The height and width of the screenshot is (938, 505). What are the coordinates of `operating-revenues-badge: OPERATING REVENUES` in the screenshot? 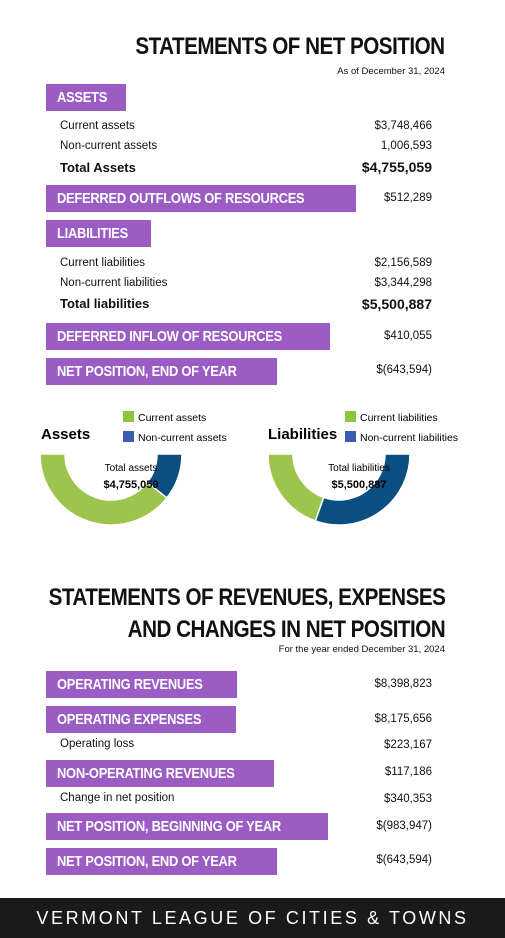 It's located at (142, 684).